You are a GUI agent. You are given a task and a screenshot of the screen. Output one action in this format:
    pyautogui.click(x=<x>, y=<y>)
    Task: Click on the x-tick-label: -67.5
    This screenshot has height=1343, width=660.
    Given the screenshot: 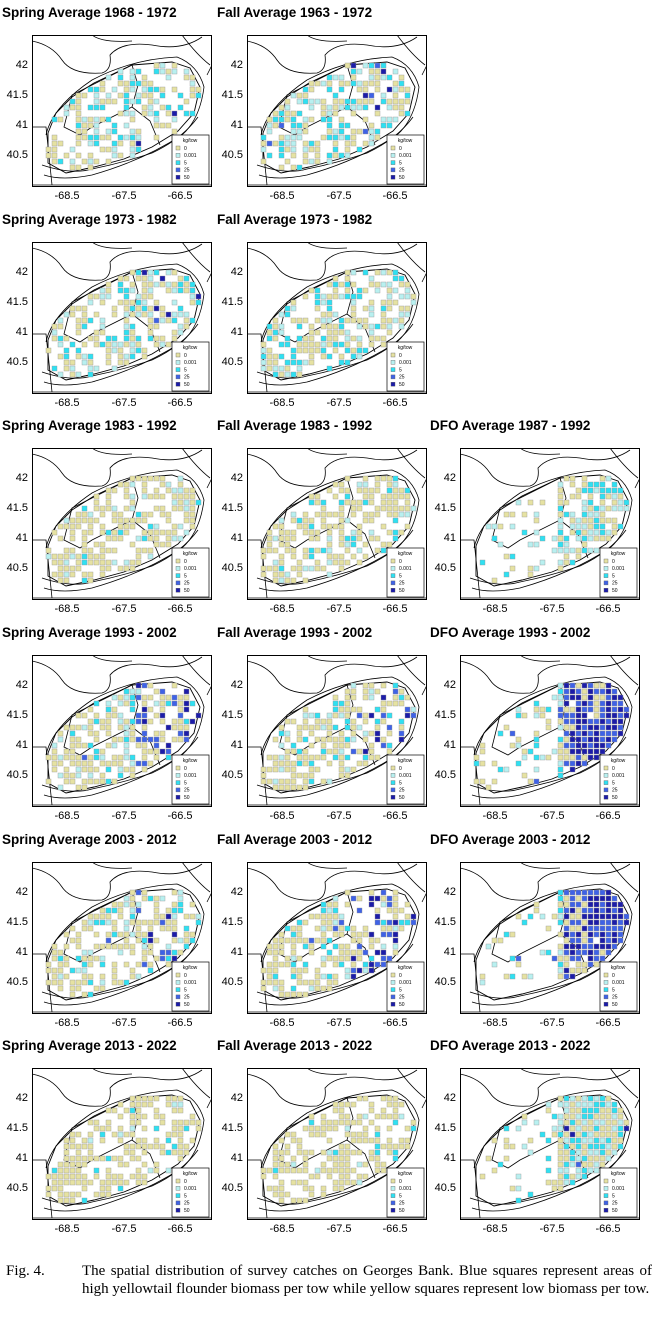 What is the action you would take?
    pyautogui.click(x=552, y=1229)
    